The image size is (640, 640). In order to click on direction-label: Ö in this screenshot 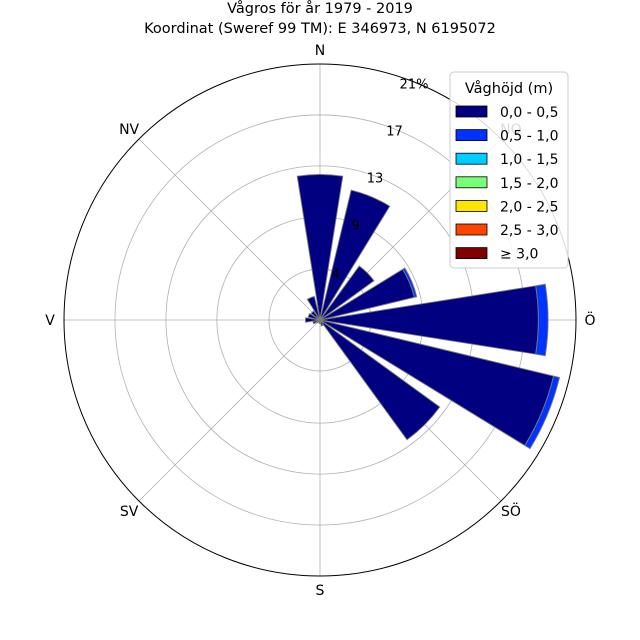, I will do `click(589, 320)`.